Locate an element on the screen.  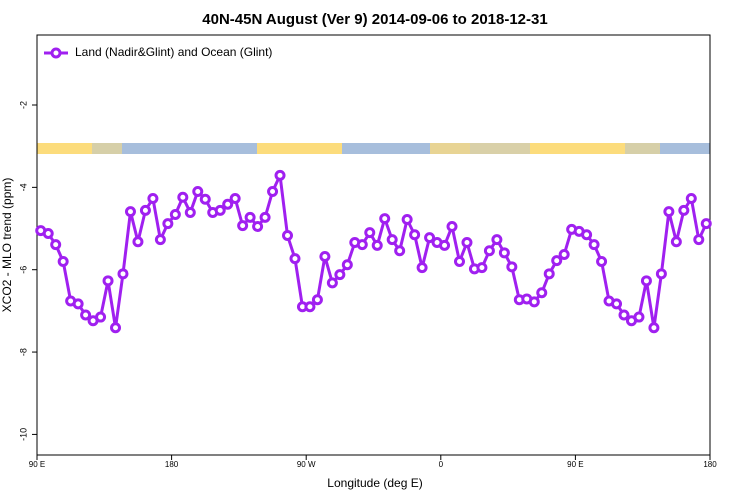
x-axis-label: Longitude (deg E) is located at coordinates (374, 483).